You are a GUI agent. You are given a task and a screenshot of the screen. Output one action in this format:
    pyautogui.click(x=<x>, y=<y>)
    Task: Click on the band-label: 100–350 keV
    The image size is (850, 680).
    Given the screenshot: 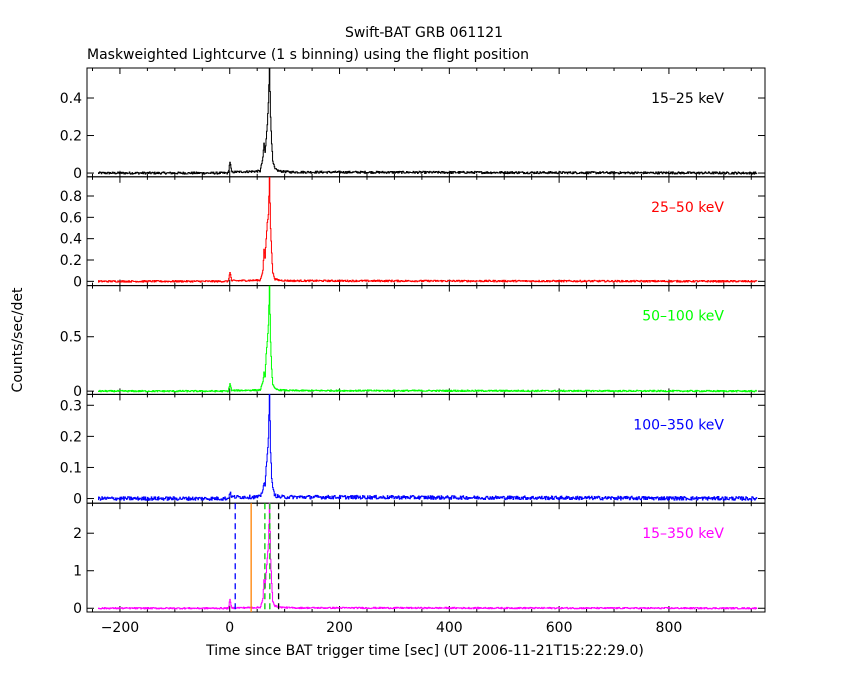 What is the action you would take?
    pyautogui.click(x=678, y=425)
    